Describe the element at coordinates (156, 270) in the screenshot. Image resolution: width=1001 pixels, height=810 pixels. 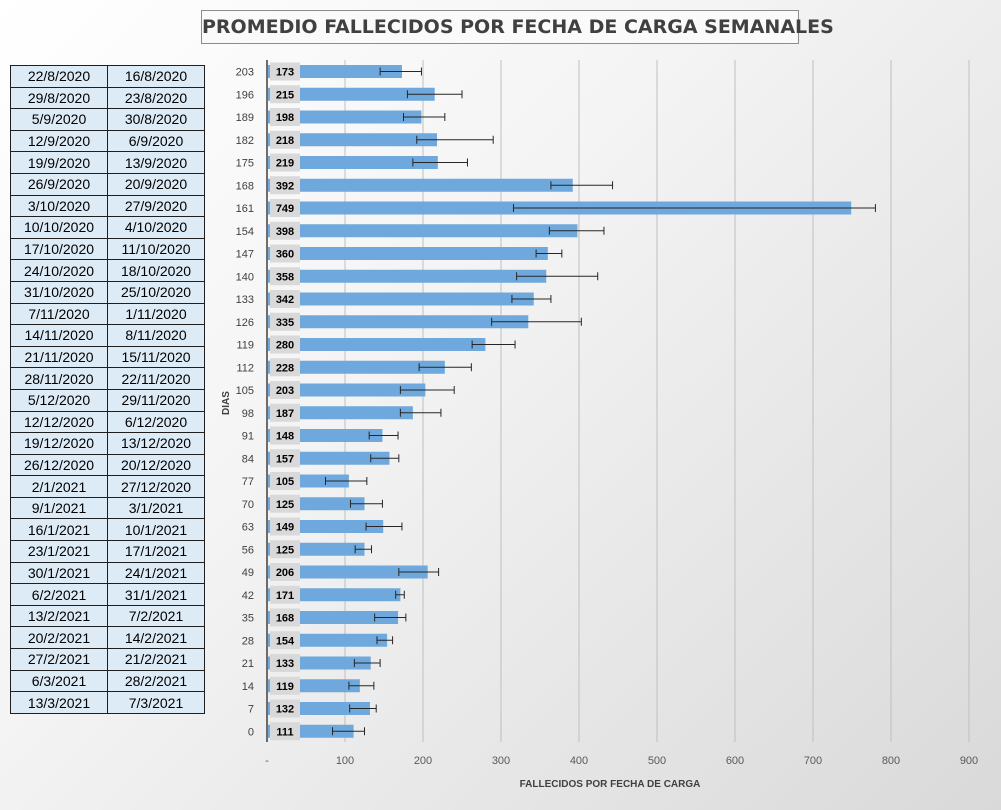
I see `date-start-cell: 18/10/2020` at that location.